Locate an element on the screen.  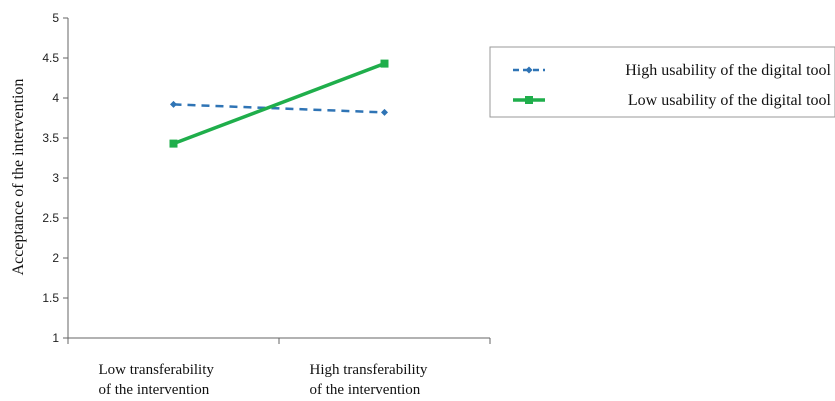
legend-label: Low usability of the digital tool is located at coordinates (730, 100).